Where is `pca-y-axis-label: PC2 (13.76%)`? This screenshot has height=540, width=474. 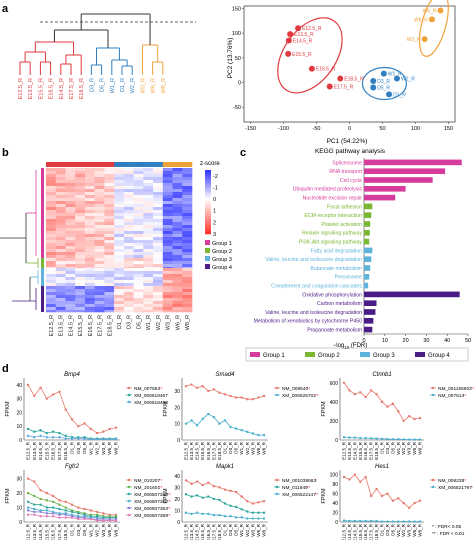
pca-y-axis-label: PC2 (13.76%) is located at coordinates (230, 58).